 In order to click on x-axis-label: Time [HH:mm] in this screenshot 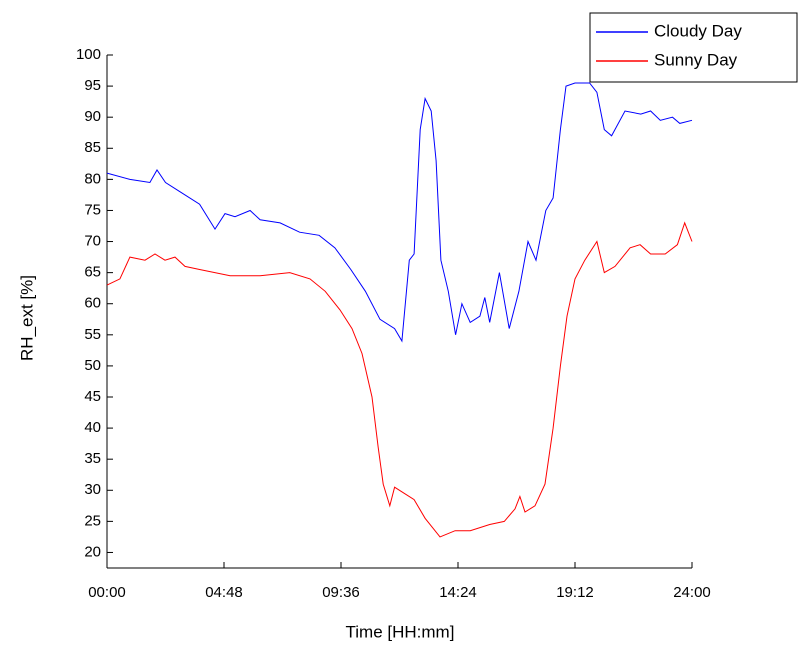, I will do `click(400, 631)`.